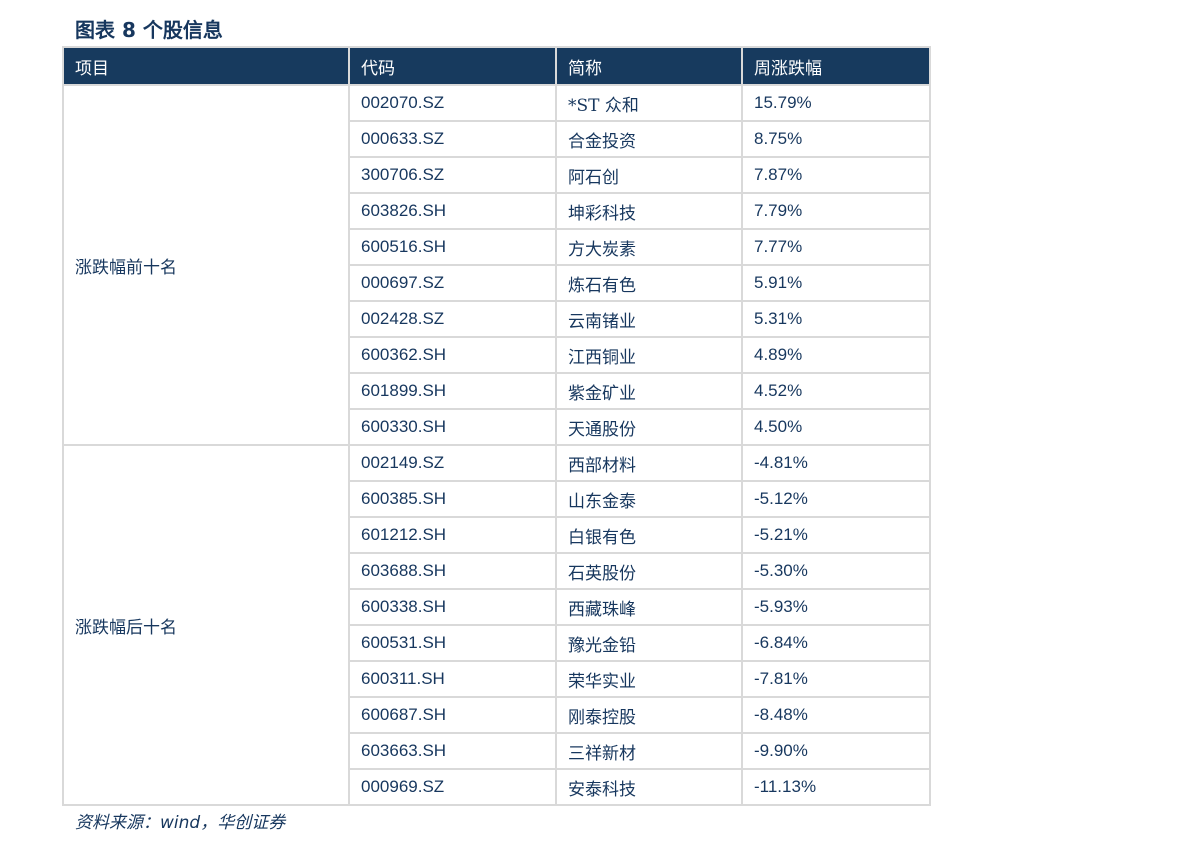 The width and height of the screenshot is (1191, 850). What do you see at coordinates (649, 66) in the screenshot?
I see `header-name: 简称` at bounding box center [649, 66].